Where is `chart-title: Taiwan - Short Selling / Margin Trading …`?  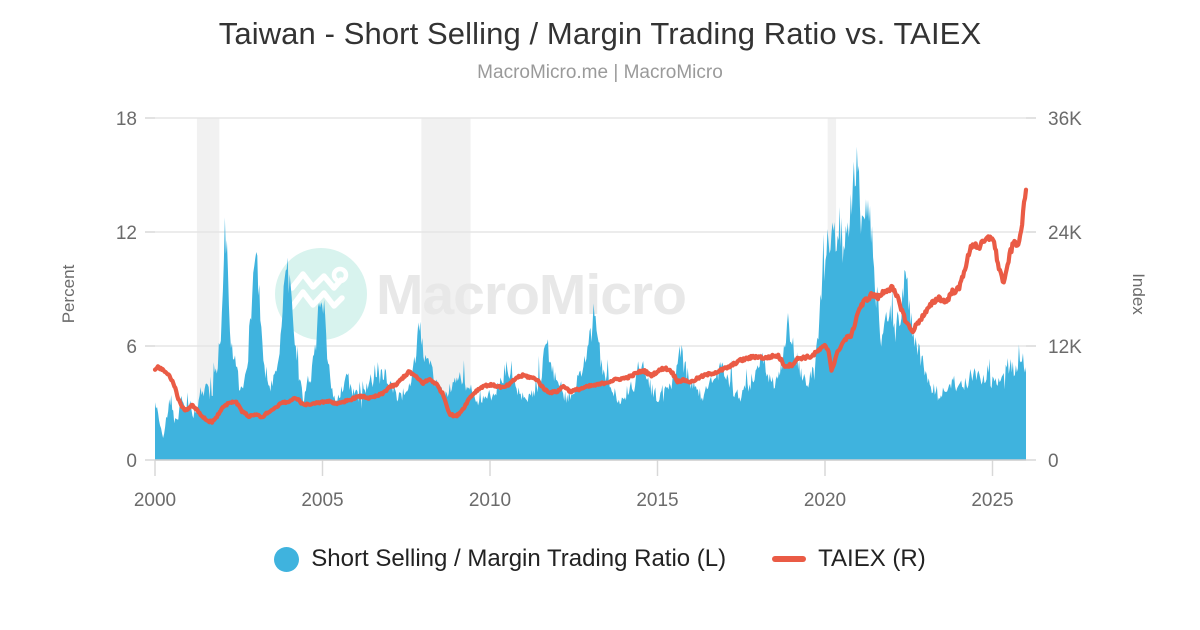
chart-title: Taiwan - Short Selling / Margin Trading … is located at coordinates (600, 33).